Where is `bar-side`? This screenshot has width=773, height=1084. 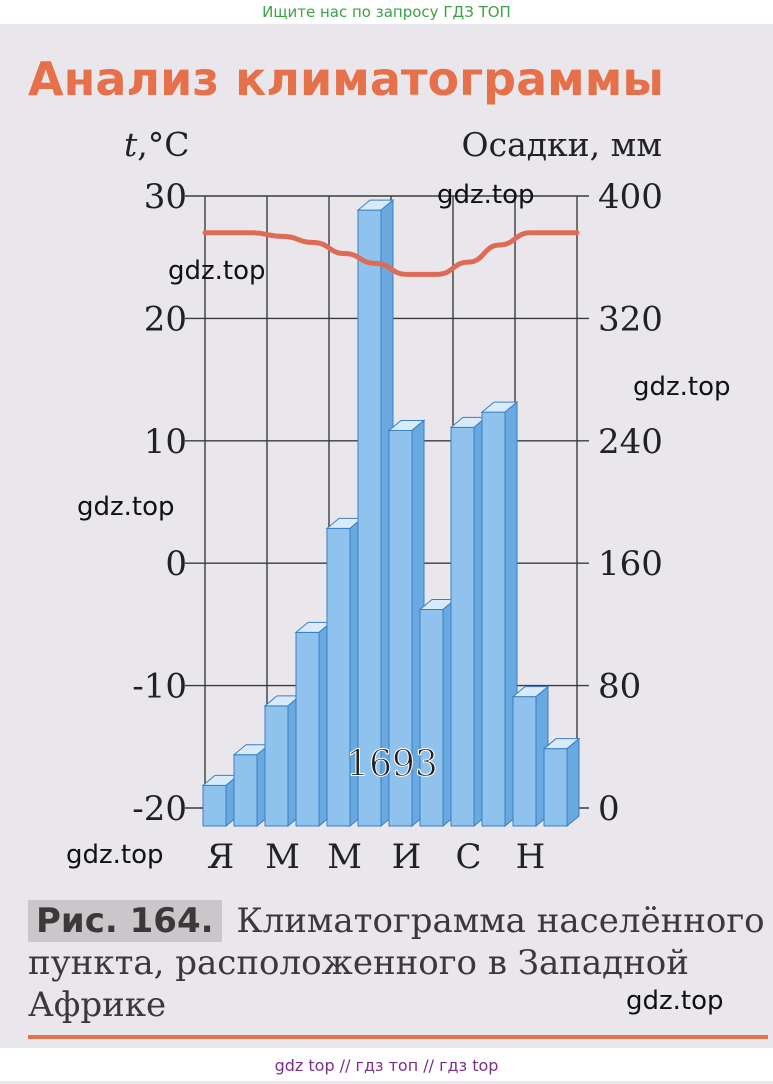
bar-side is located at coordinates (573, 782).